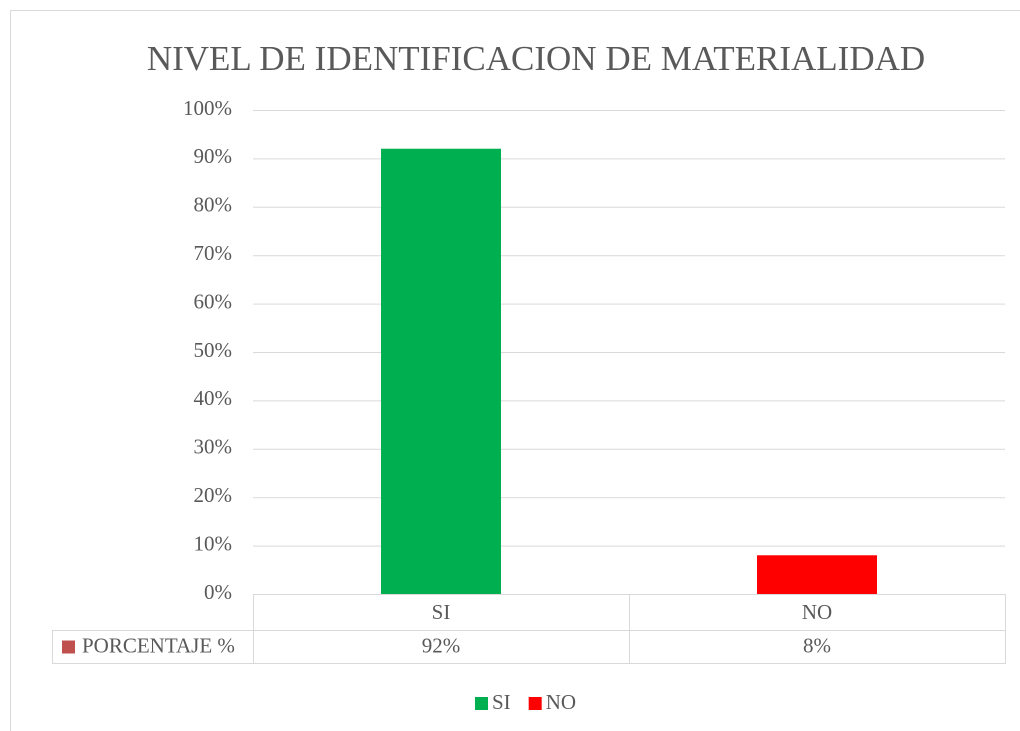 This screenshot has width=1020, height=731. What do you see at coordinates (817, 612) in the screenshot?
I see `x-tick-label: NO` at bounding box center [817, 612].